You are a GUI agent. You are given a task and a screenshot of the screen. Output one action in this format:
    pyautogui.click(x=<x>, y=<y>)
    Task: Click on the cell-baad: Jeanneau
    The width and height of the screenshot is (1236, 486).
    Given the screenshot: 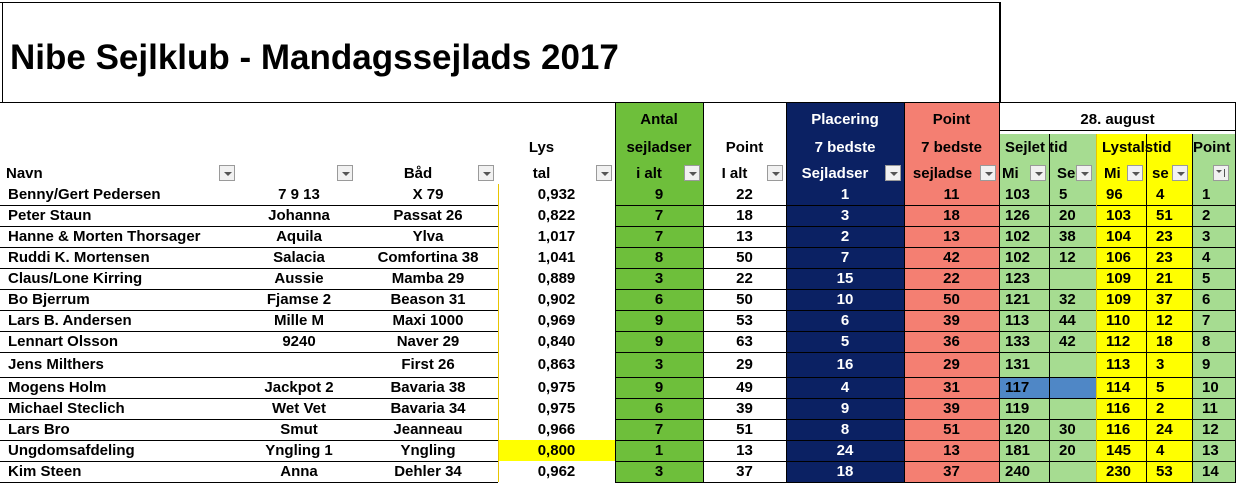 What is the action you would take?
    pyautogui.click(x=428, y=429)
    